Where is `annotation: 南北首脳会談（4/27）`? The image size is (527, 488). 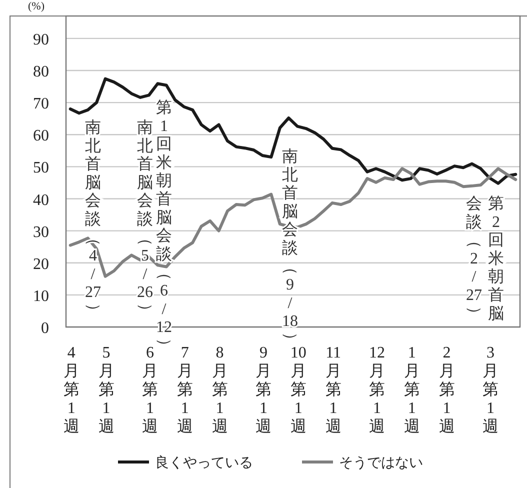 annotation: 南北首脳会談（4/27） is located at coordinates (93, 219).